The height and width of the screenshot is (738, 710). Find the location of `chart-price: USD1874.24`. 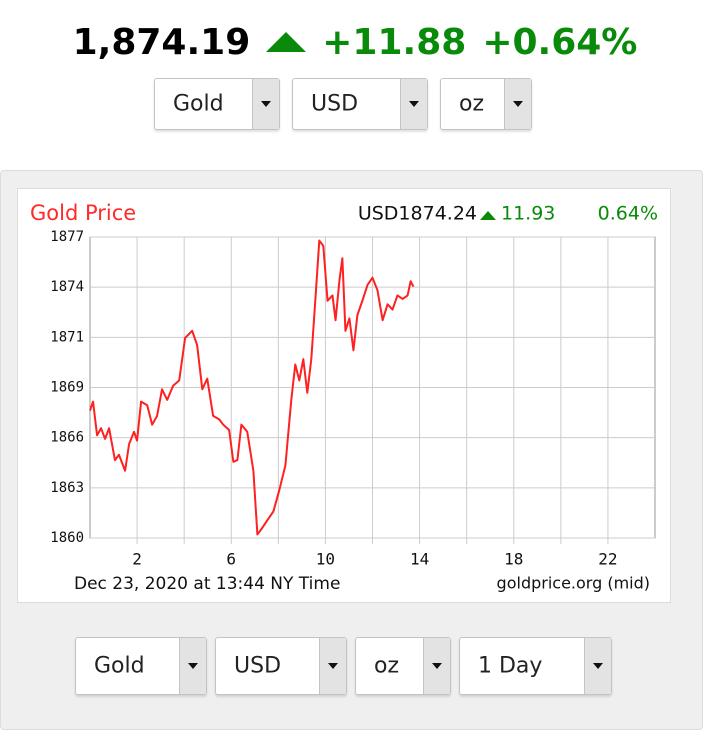

chart-price: USD1874.24 is located at coordinates (417, 214).